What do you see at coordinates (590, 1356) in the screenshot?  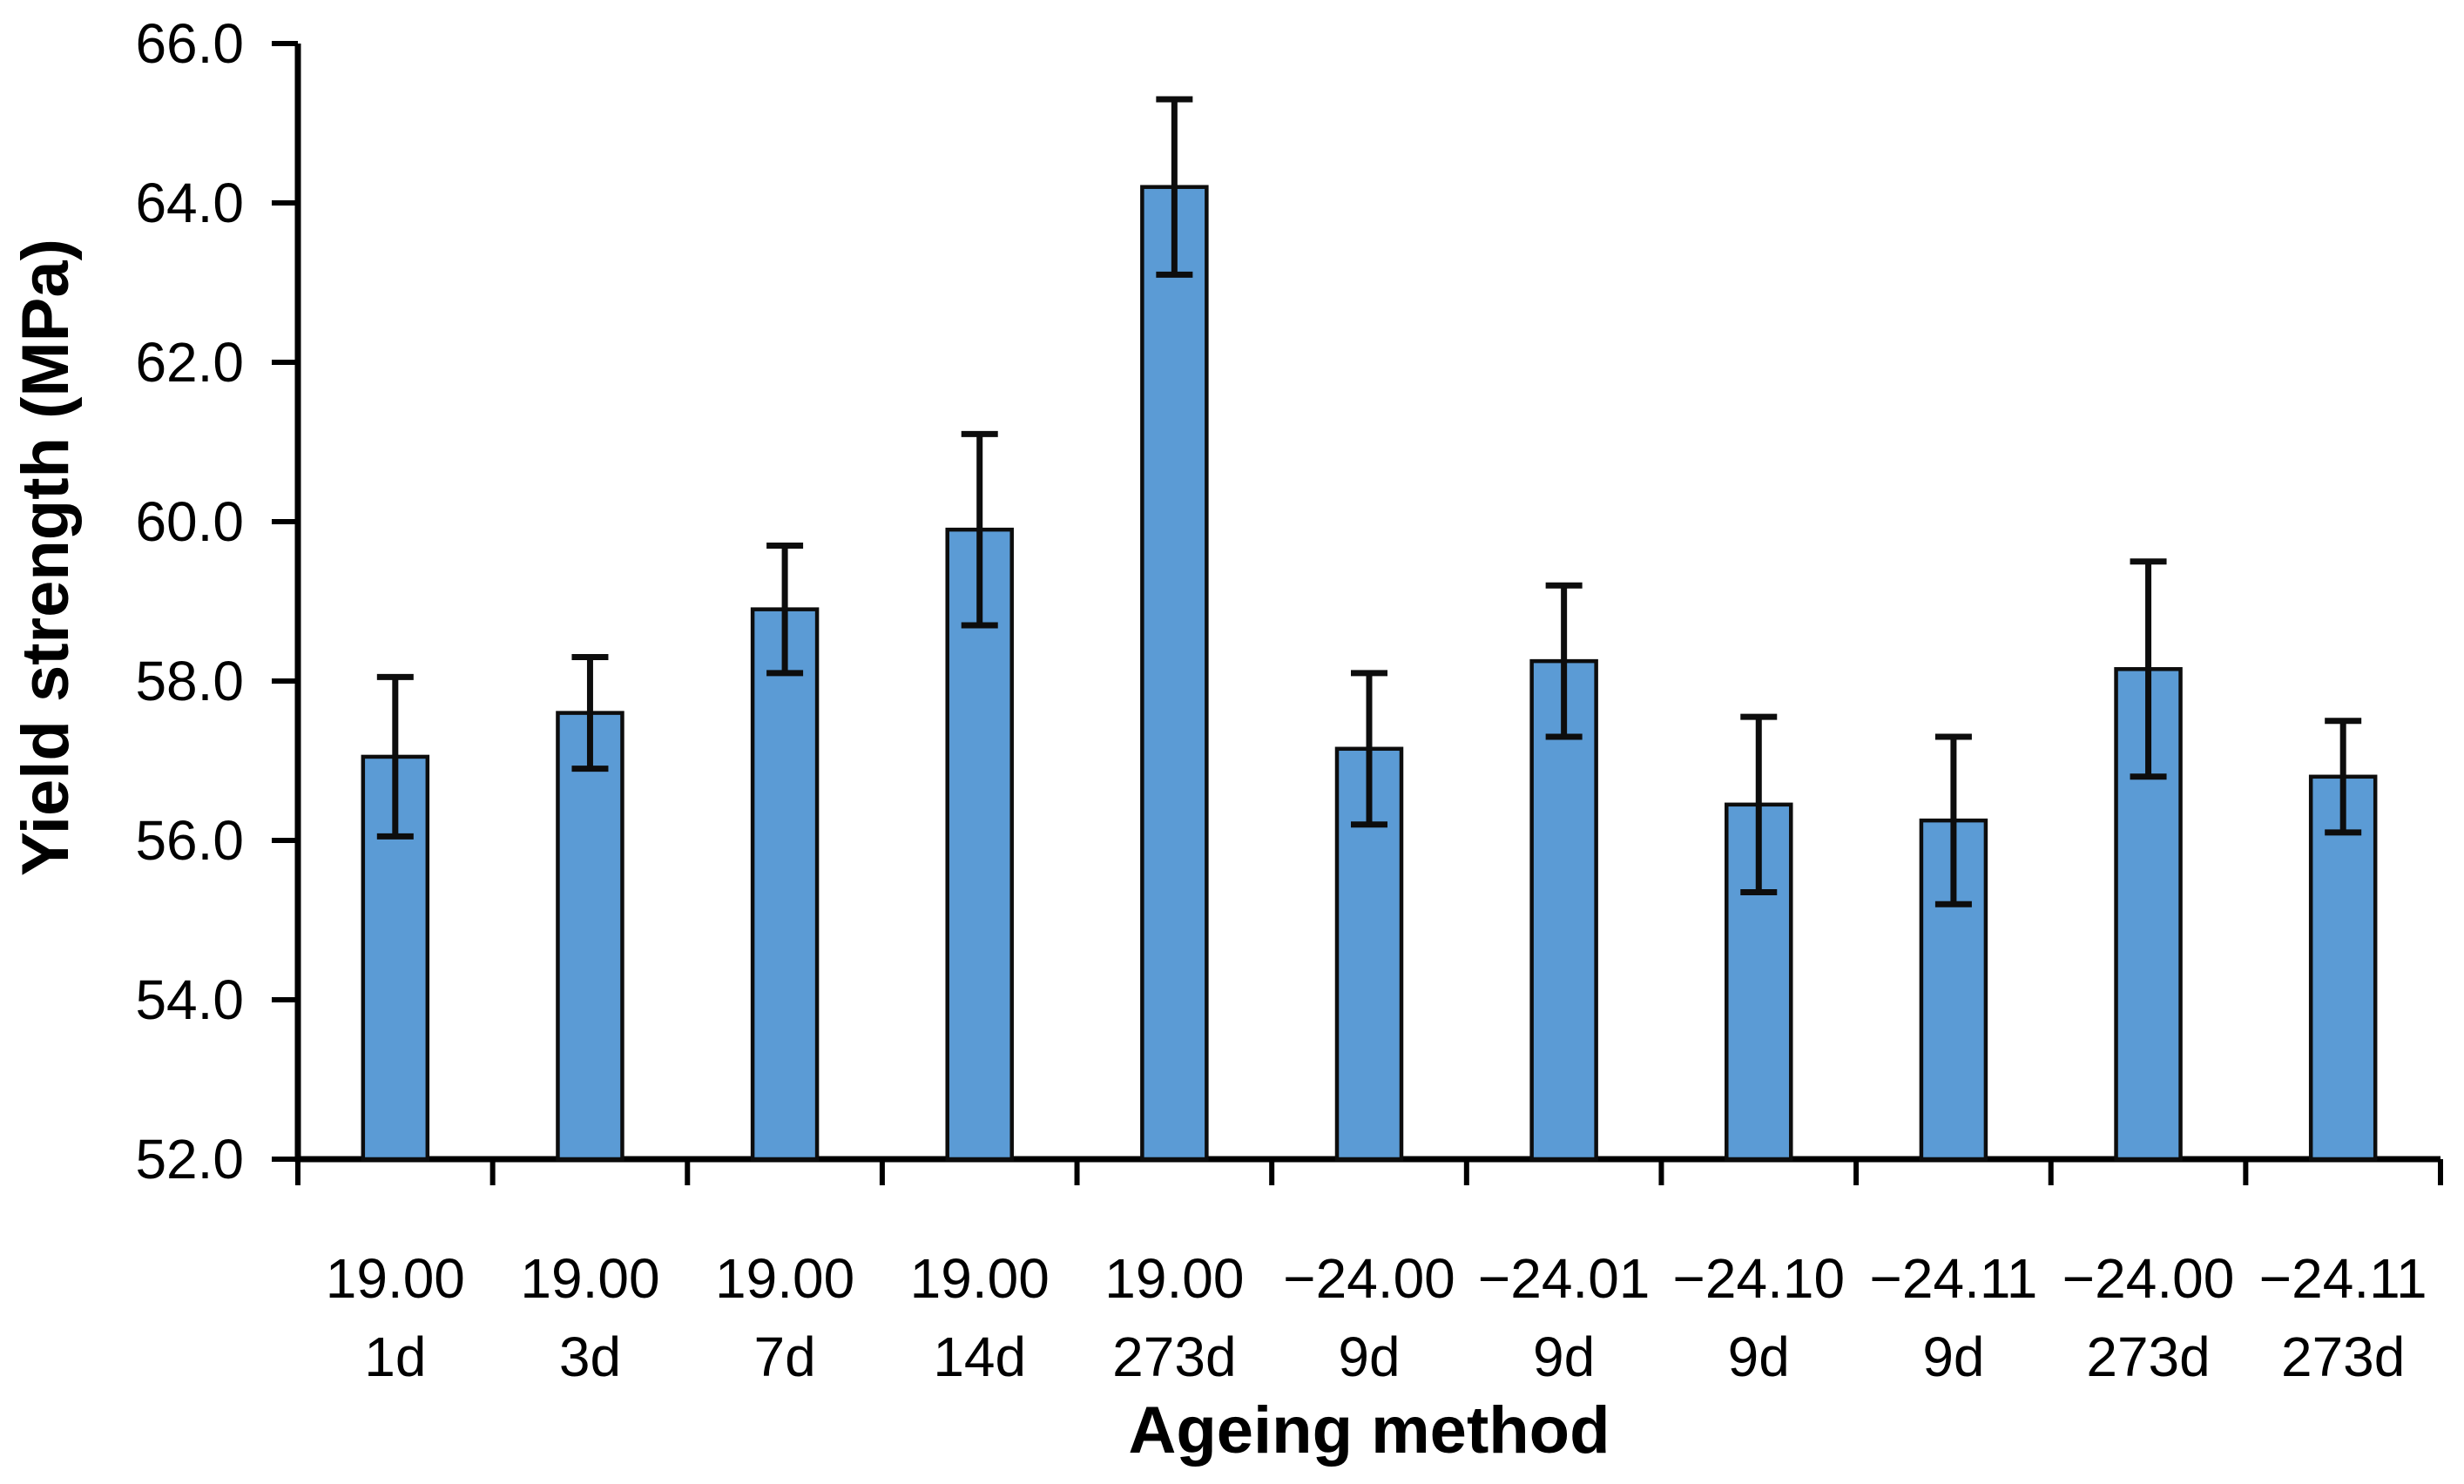 I see `x-tick-label-days: 3d` at bounding box center [590, 1356].